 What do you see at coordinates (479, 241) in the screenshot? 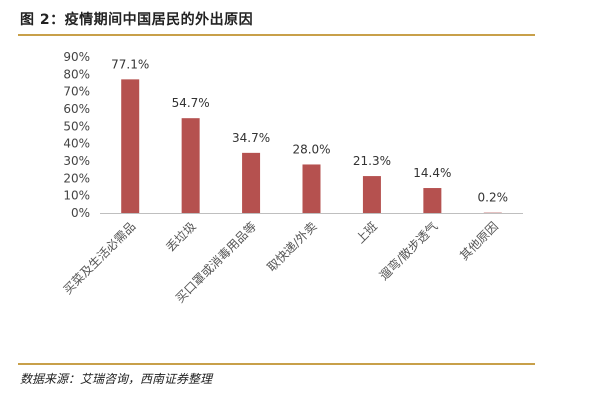
I see `x-category-label: 其他原因` at bounding box center [479, 241].